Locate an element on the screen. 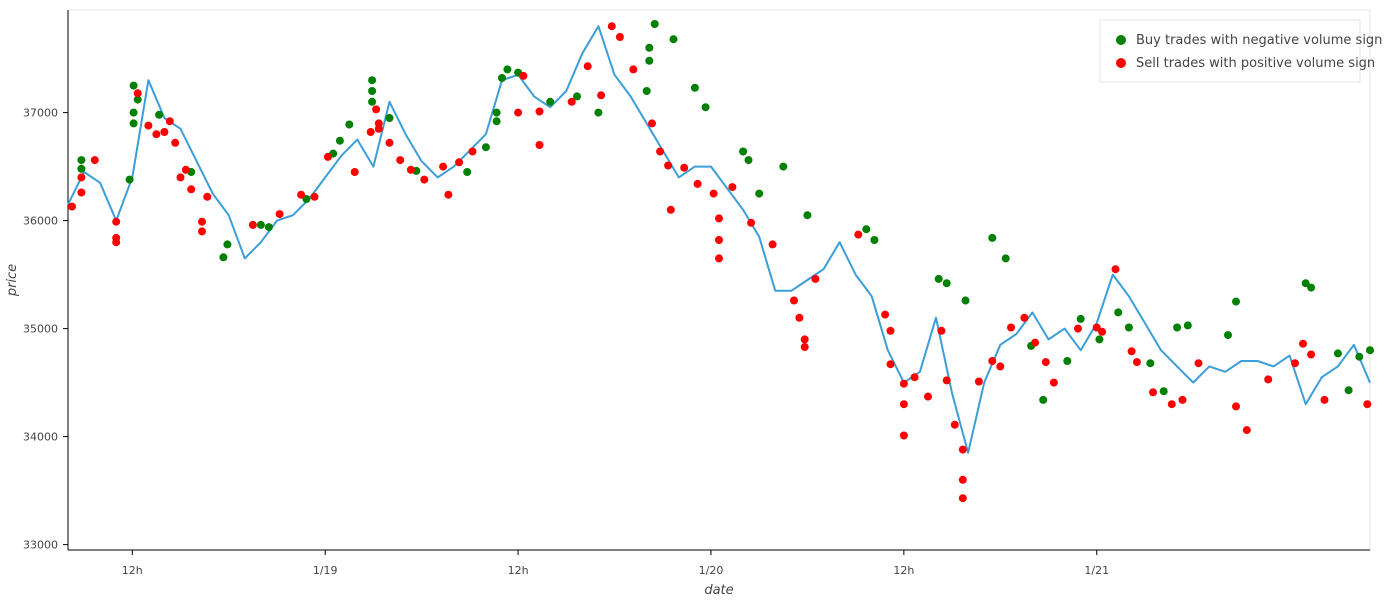 This screenshot has width=1400, height=600. y-tick-label: 34000 is located at coordinates (40, 437).